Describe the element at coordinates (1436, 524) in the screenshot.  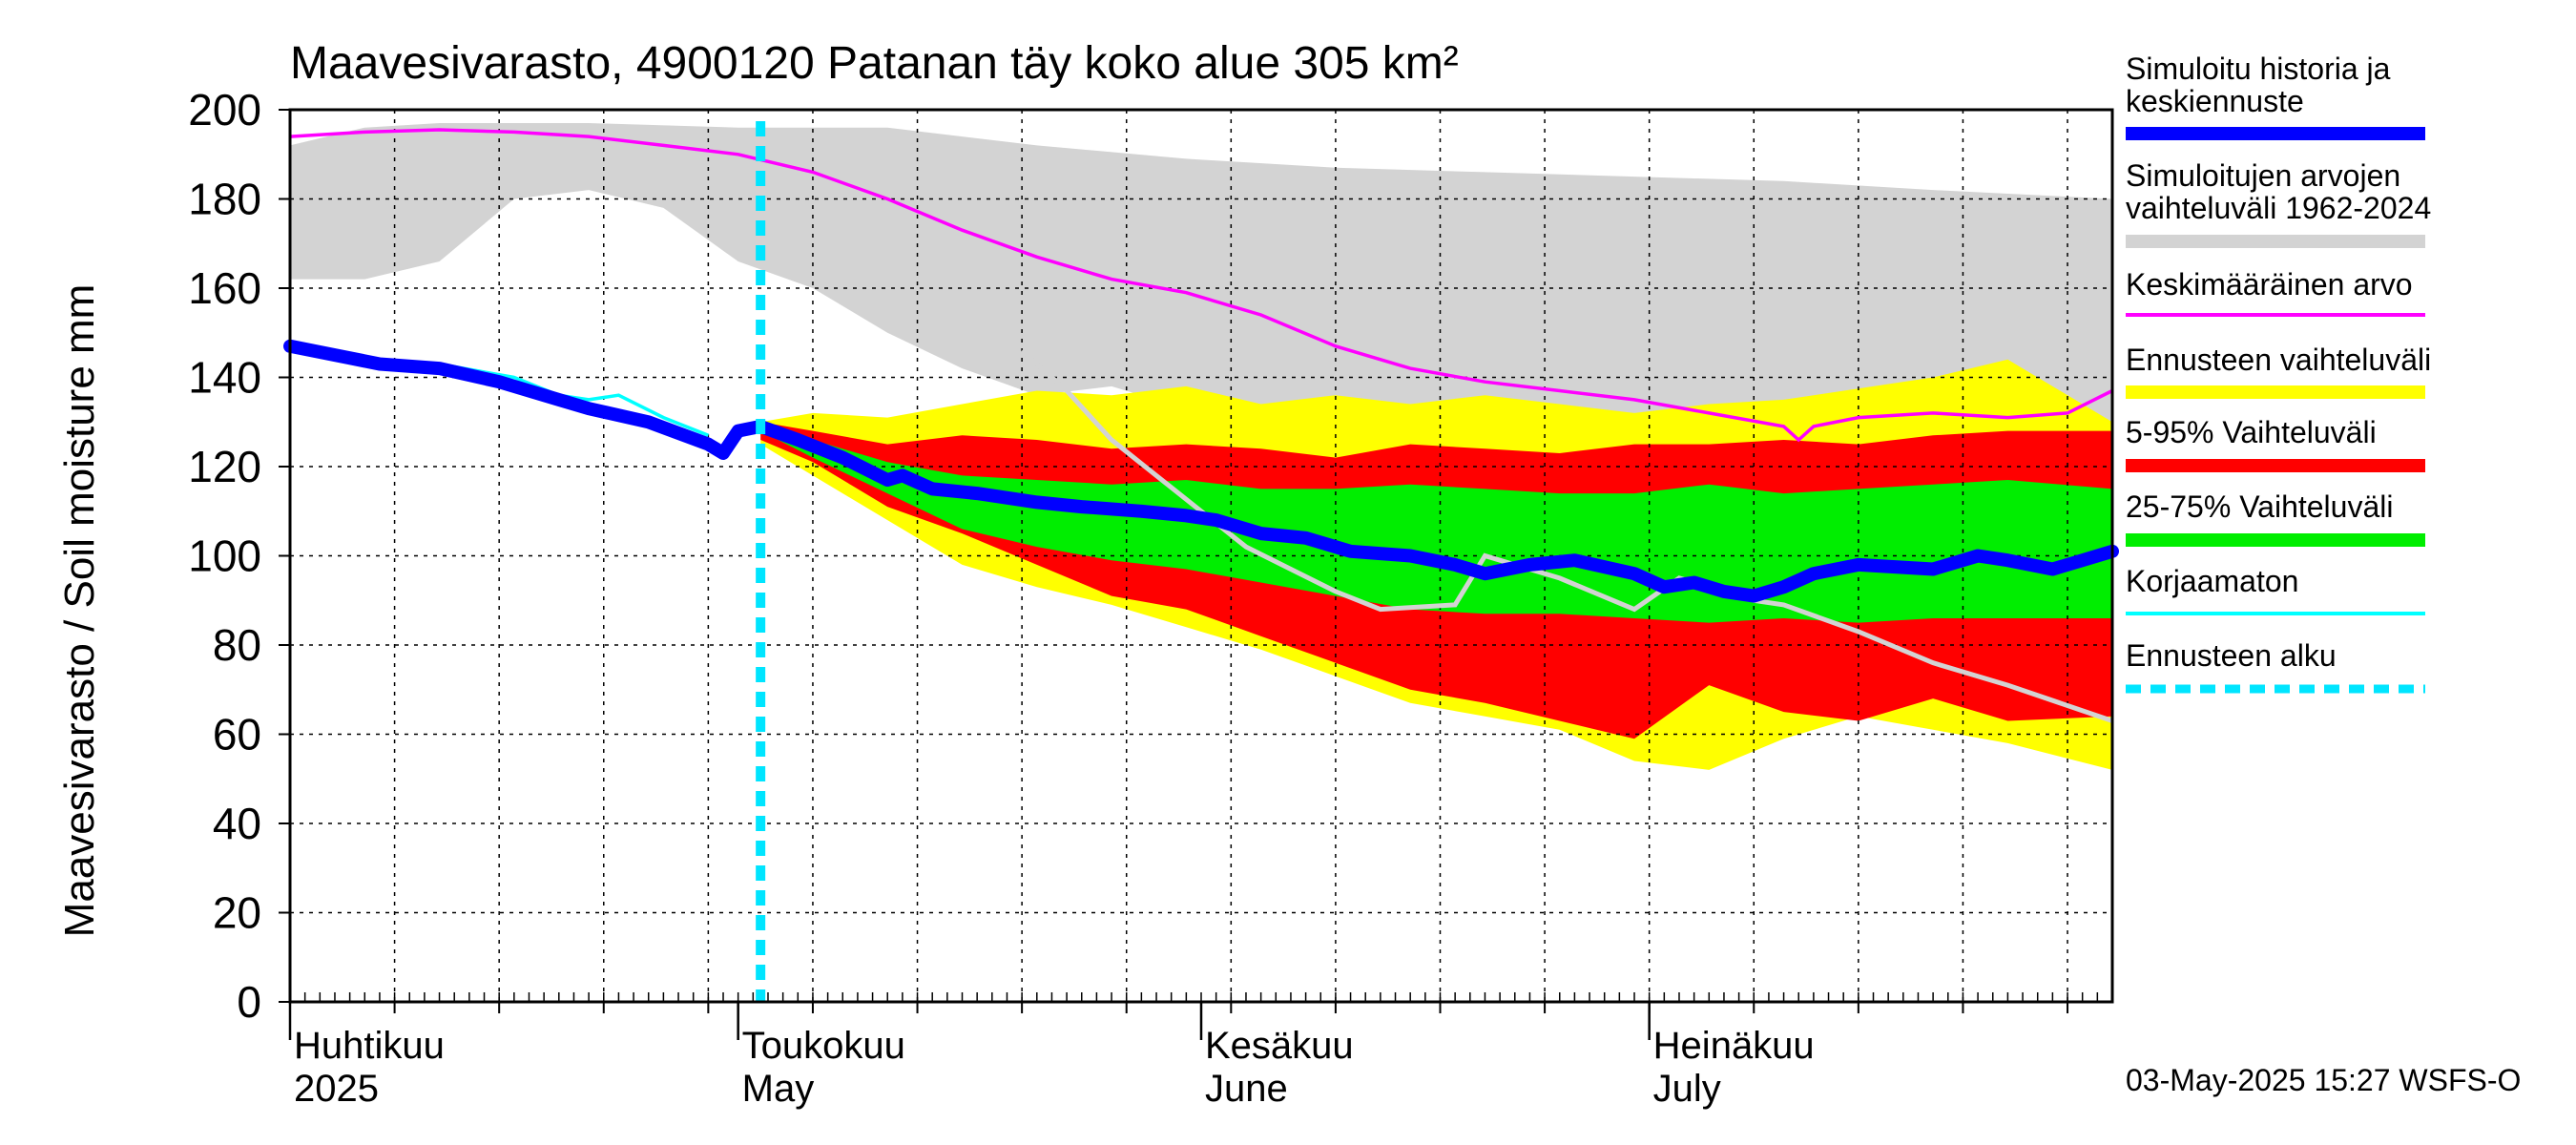
I see `p25-75-band` at that location.